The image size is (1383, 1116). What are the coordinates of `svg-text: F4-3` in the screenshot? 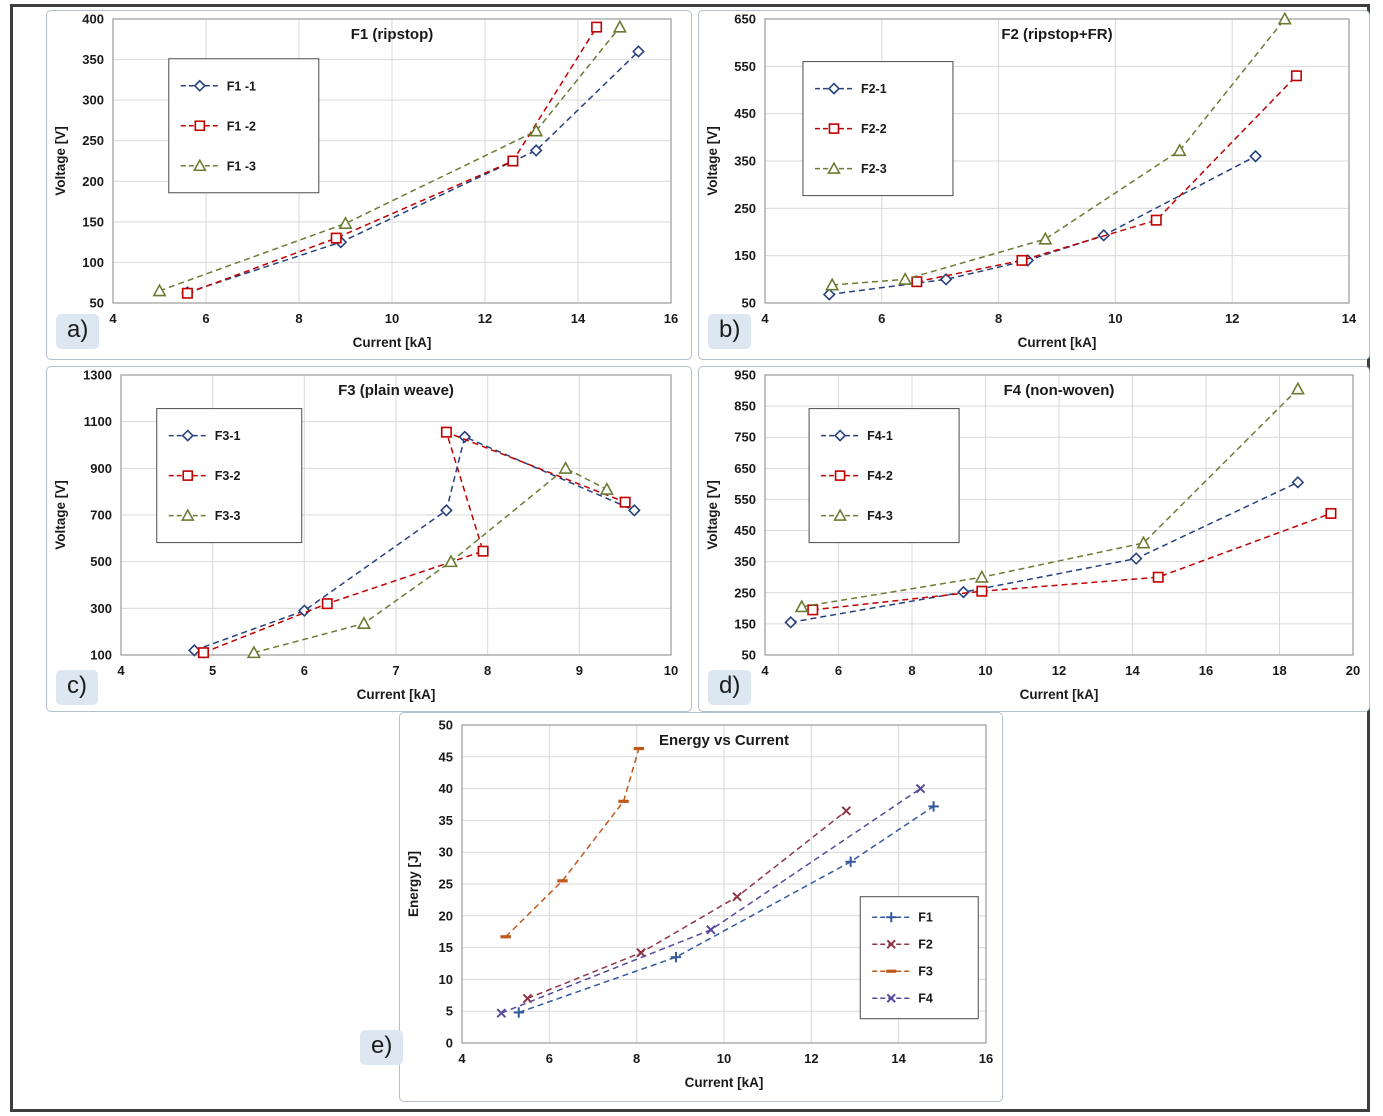 It's located at (880, 516).